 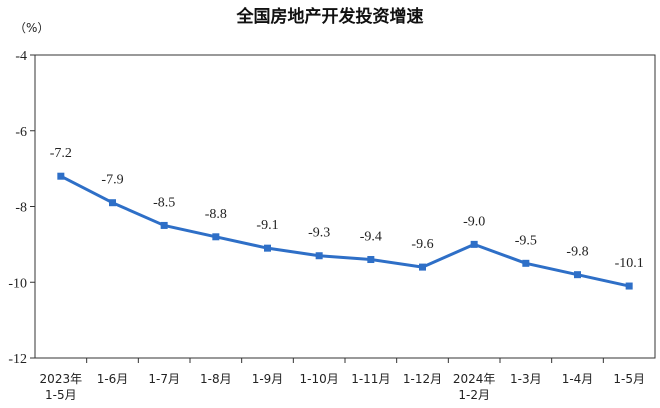 What do you see at coordinates (370, 379) in the screenshot?
I see `x-tick-label: 1-11月` at bounding box center [370, 379].